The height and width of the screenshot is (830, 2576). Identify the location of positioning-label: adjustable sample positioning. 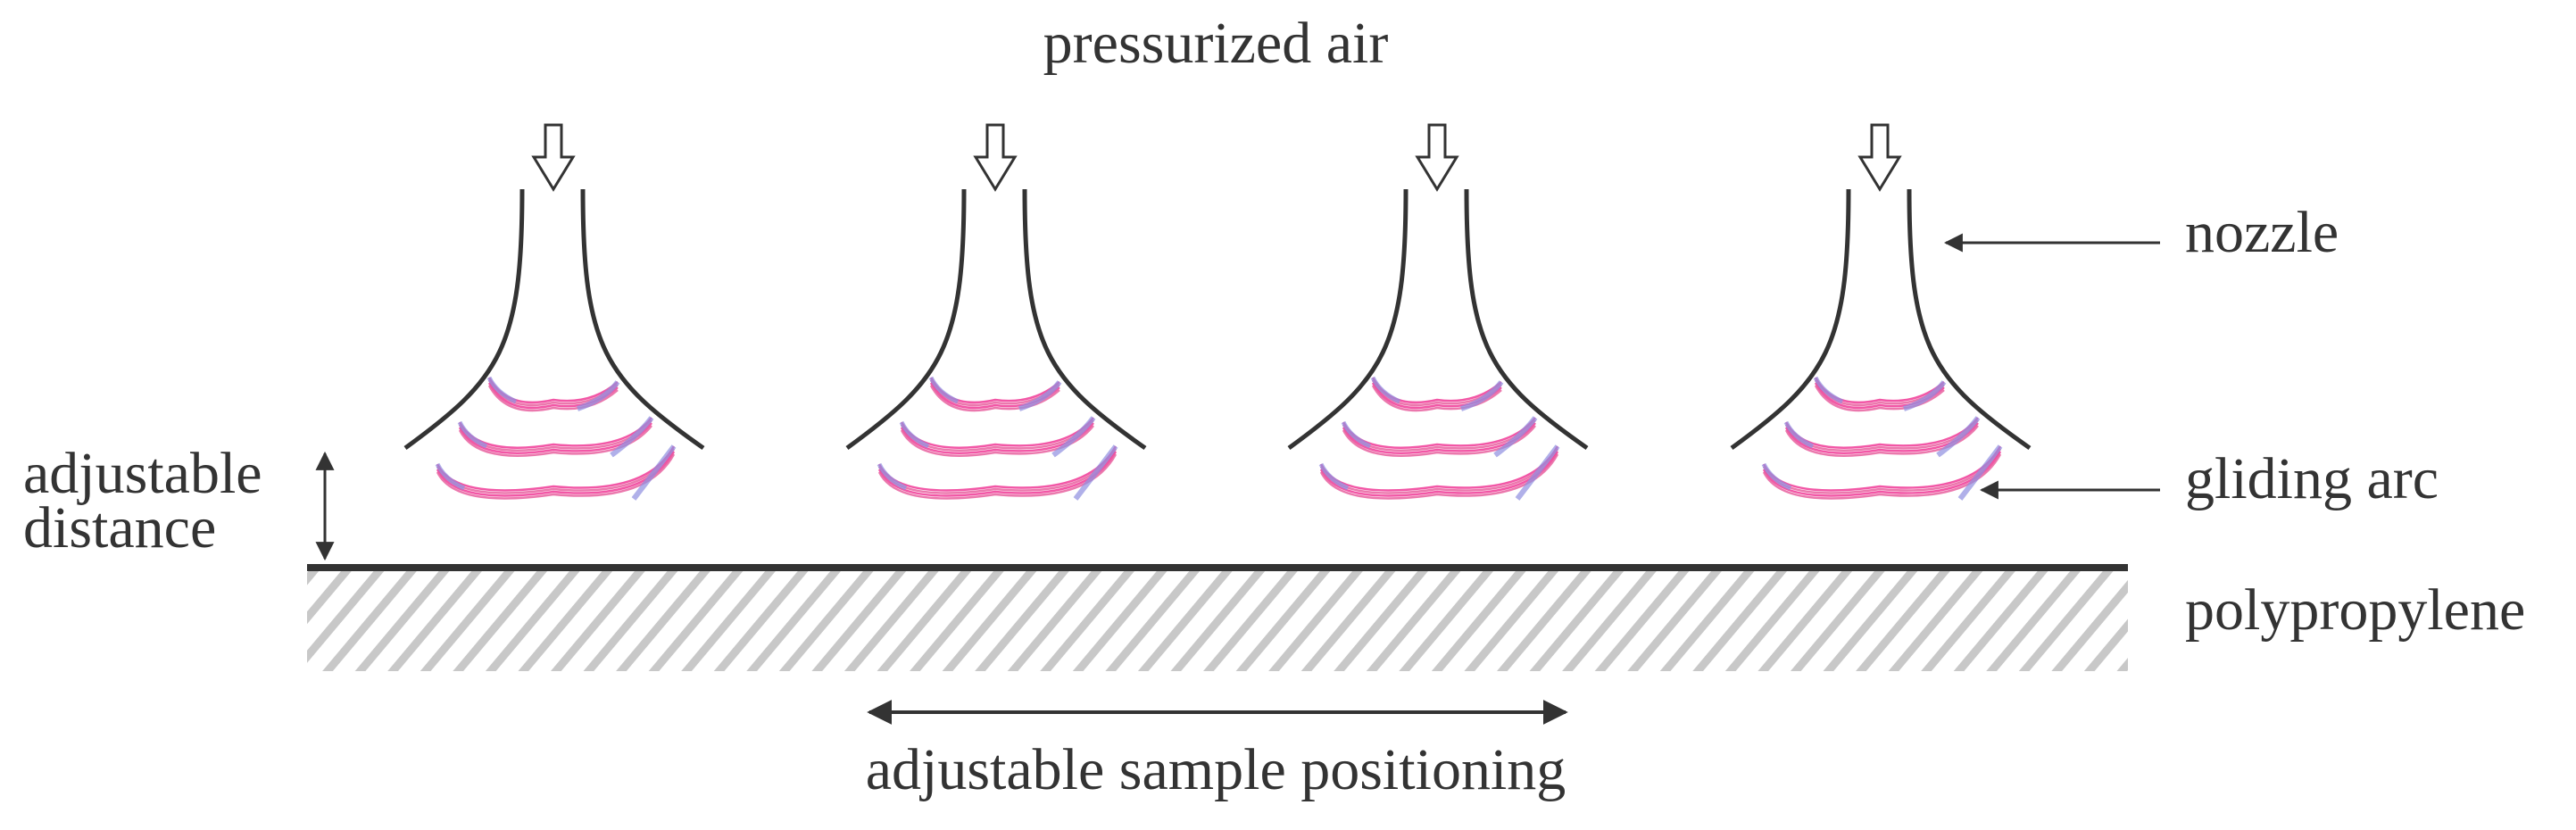
(1216, 769).